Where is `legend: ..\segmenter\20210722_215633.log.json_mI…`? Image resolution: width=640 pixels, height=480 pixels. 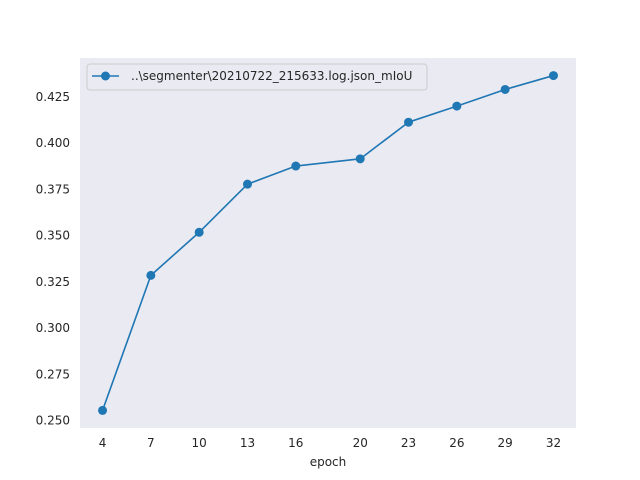 legend: ..\segmenter\20210722_215633.log.json_mI… is located at coordinates (257, 77).